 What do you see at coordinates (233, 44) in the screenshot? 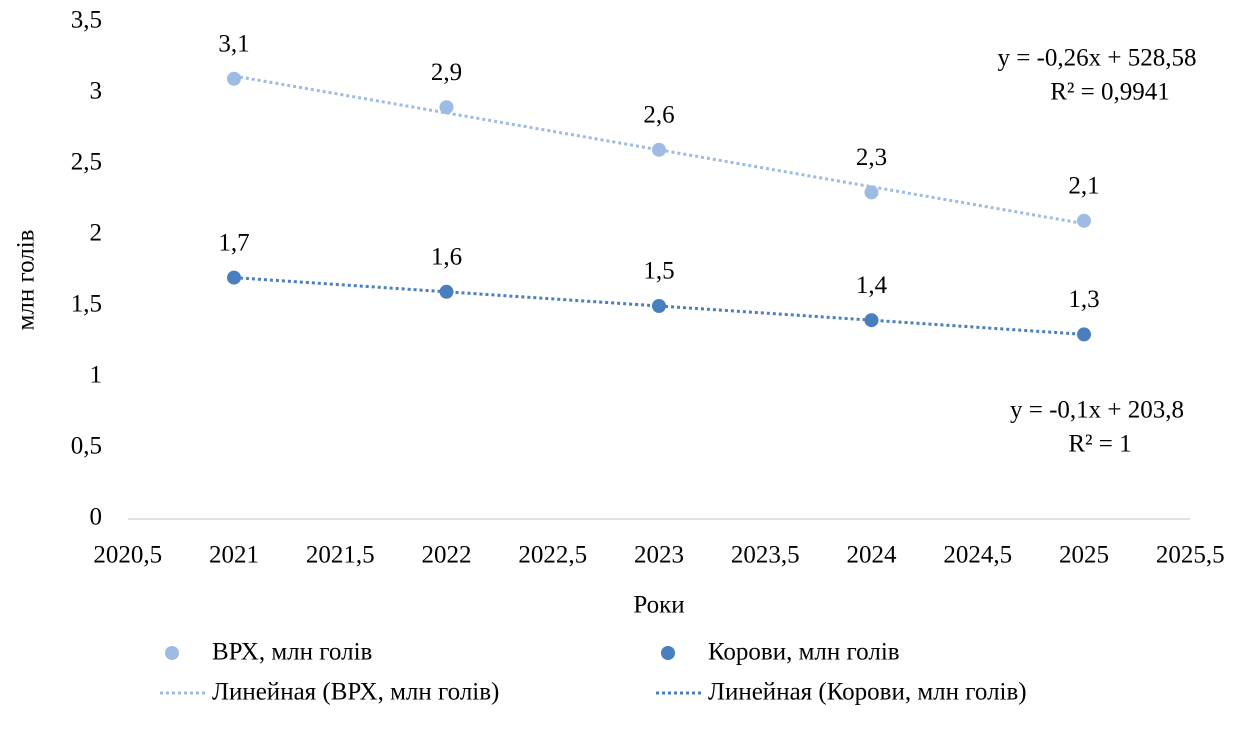
I see `data-label: 3,1` at bounding box center [233, 44].